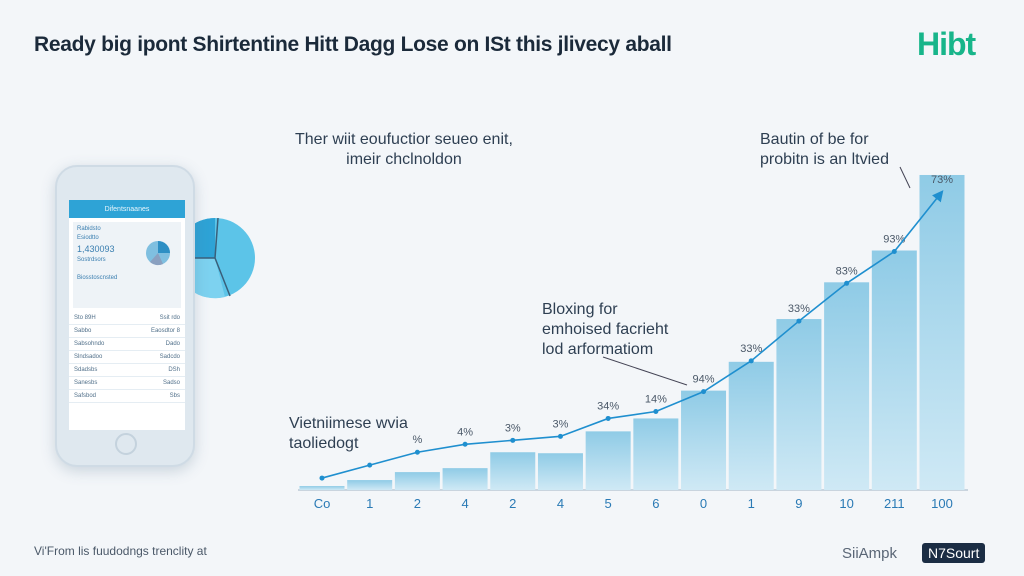 The width and height of the screenshot is (1024, 576). I want to click on annotation-top-right: Bautin of be for probitn is an ltvied, so click(824, 150).